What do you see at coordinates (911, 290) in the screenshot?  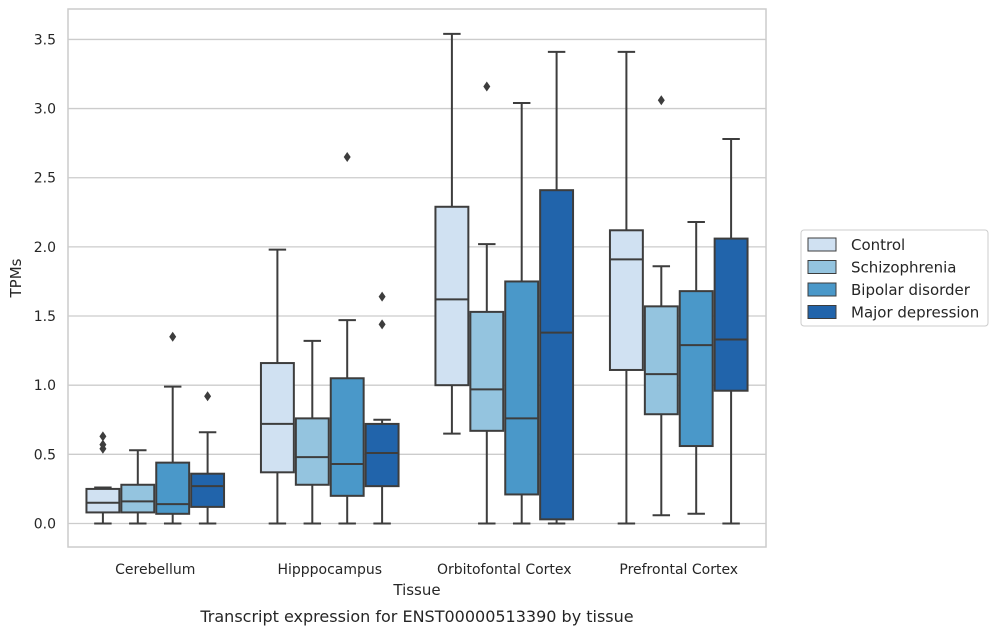 I see `legend-label: Bipolar disorder` at bounding box center [911, 290].